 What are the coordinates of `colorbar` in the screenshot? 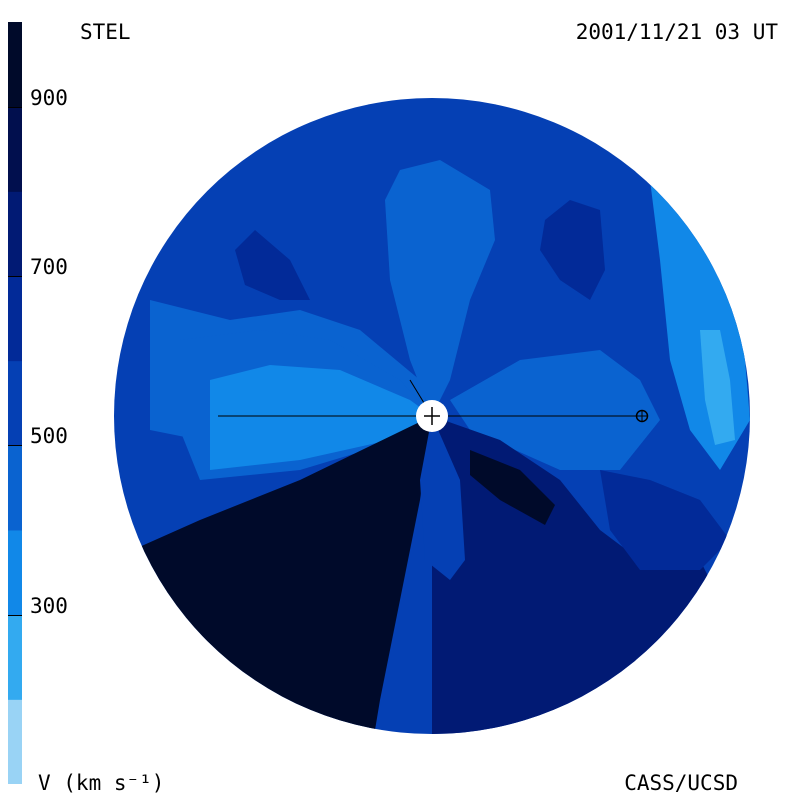 It's located at (15, 403).